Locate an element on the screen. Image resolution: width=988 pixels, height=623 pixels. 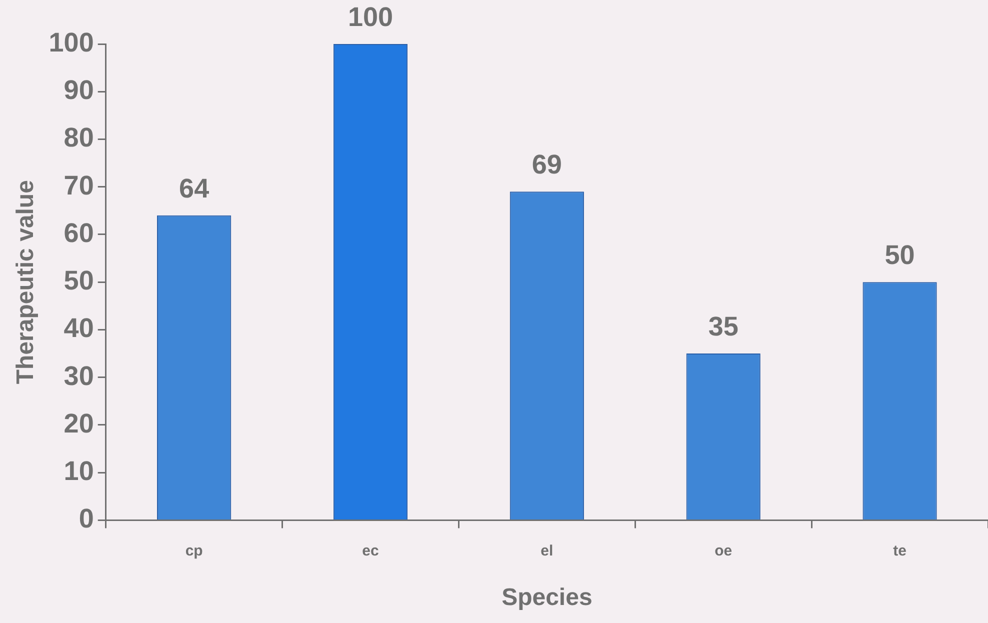
y-tick-label: 0 is located at coordinates (86, 519).